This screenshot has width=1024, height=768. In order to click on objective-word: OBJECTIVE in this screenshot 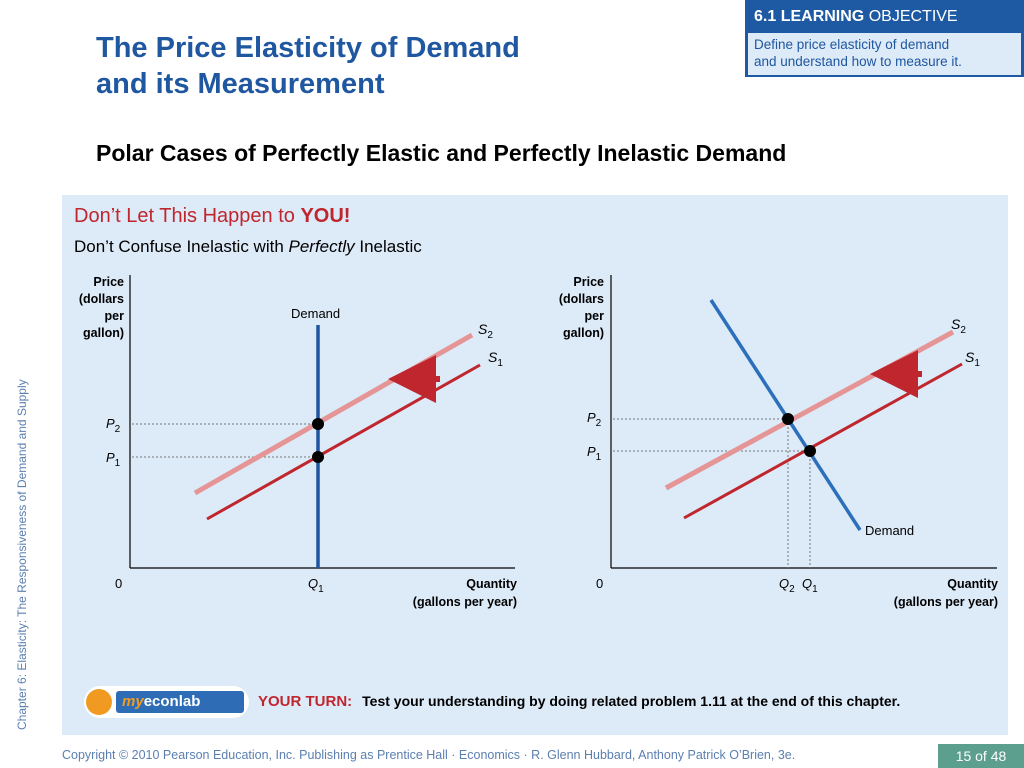, I will do `click(911, 16)`.